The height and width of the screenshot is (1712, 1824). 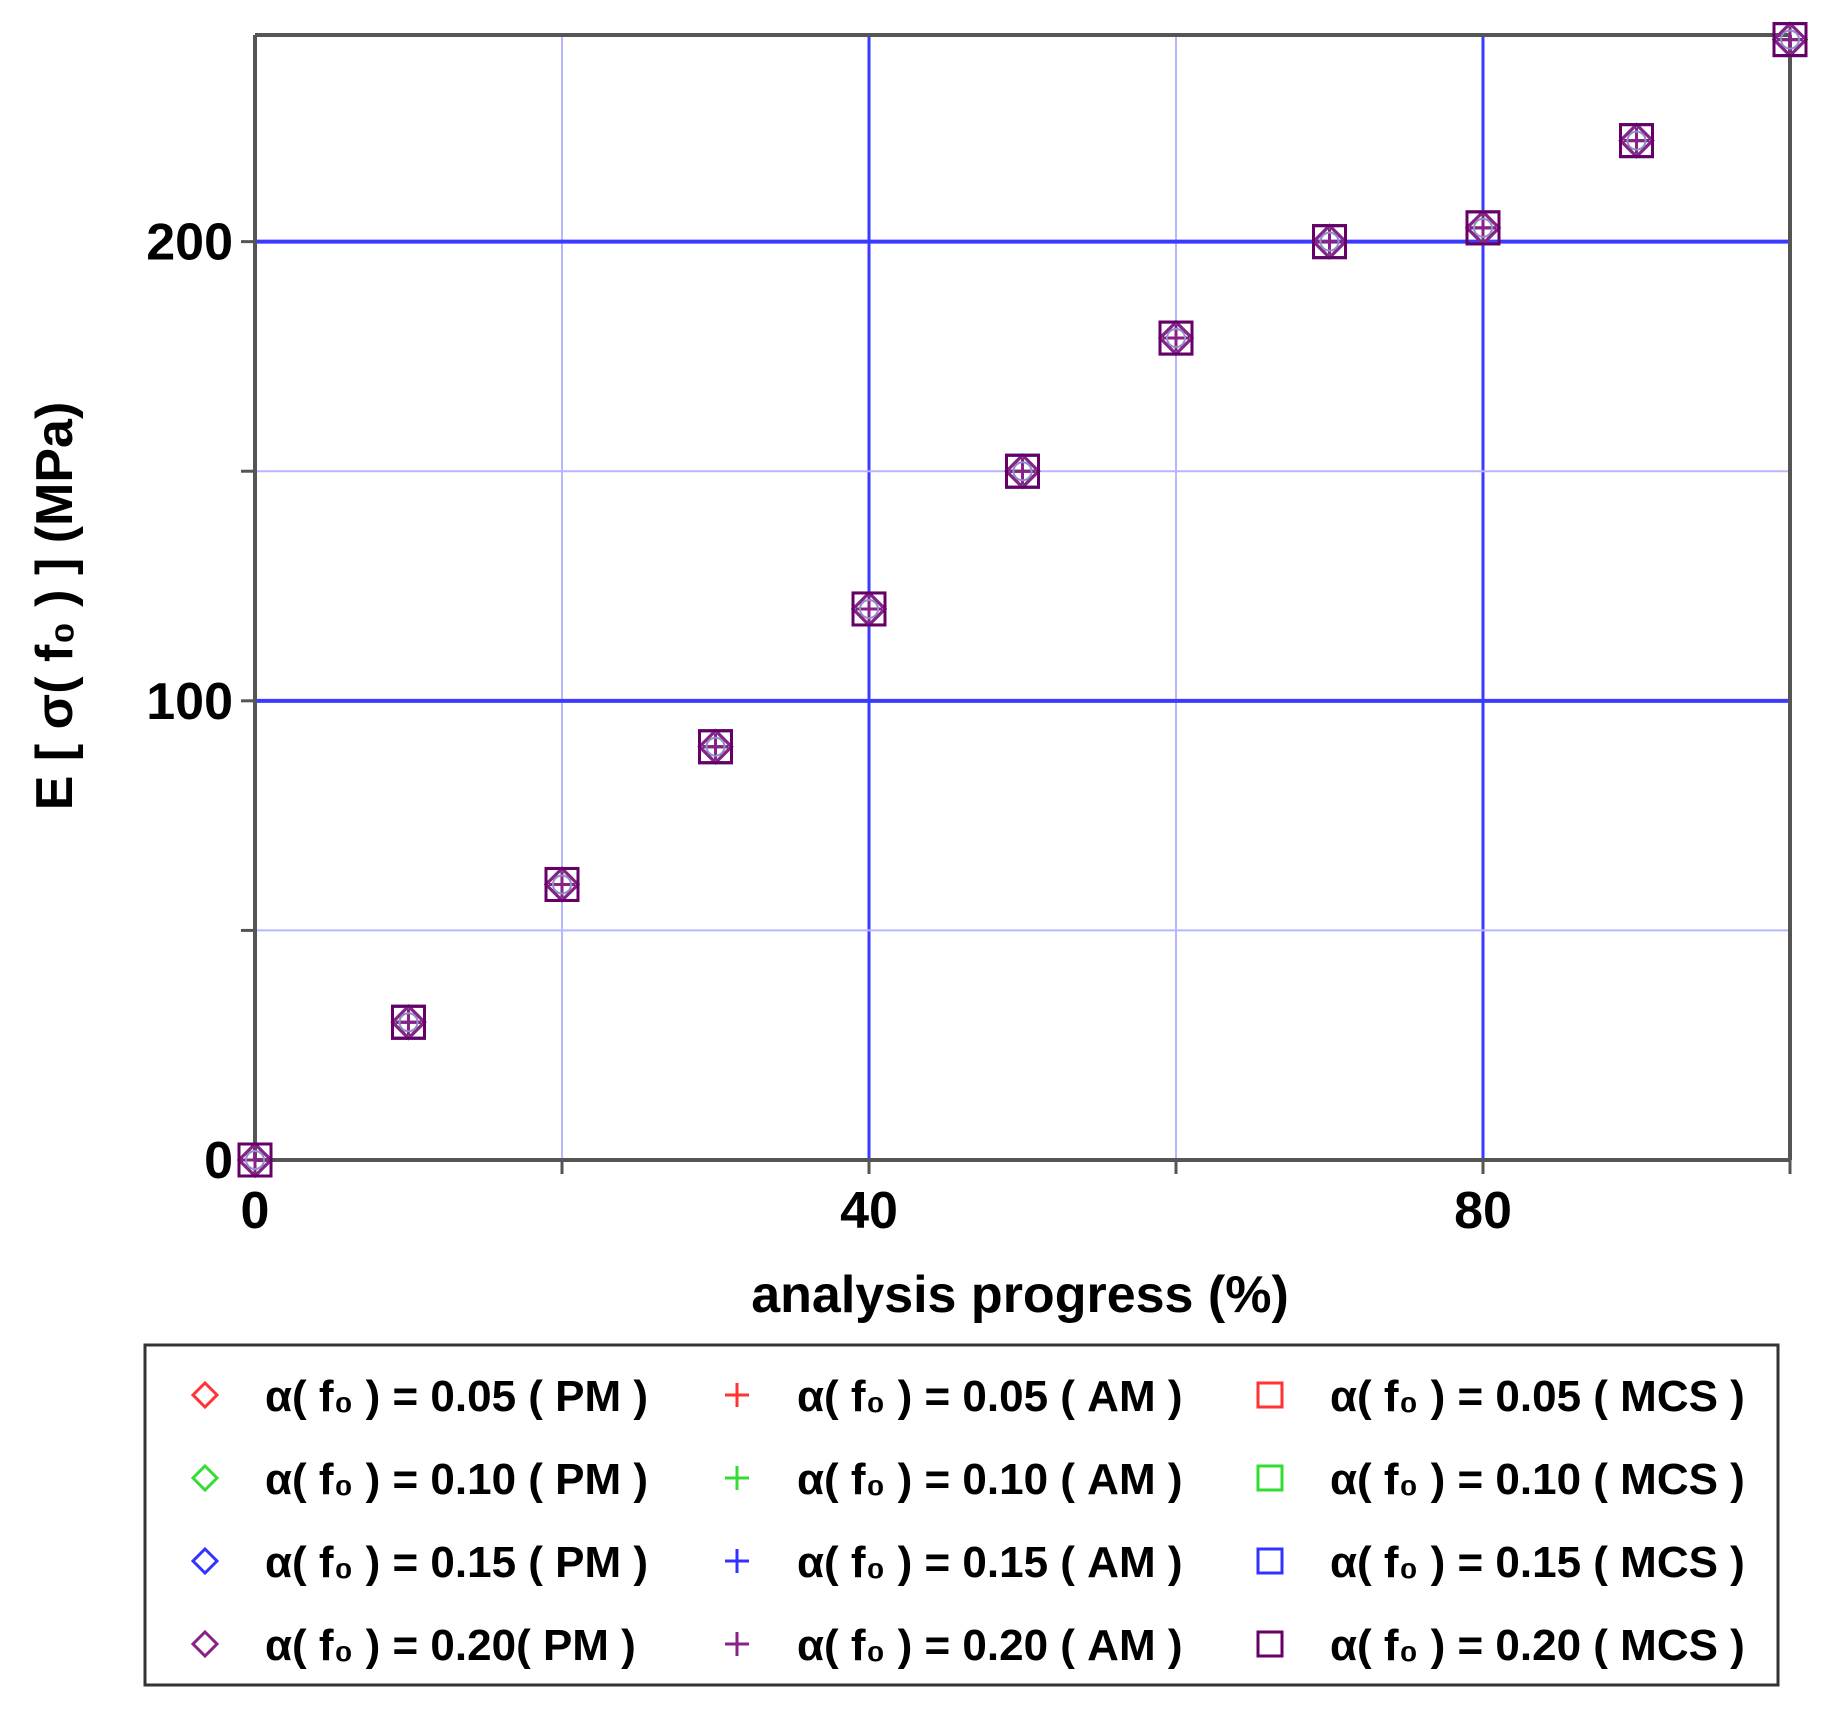 I want to click on legend-label: α( f₀ ) = 0.15 ( PM ), so click(x=456, y=1562).